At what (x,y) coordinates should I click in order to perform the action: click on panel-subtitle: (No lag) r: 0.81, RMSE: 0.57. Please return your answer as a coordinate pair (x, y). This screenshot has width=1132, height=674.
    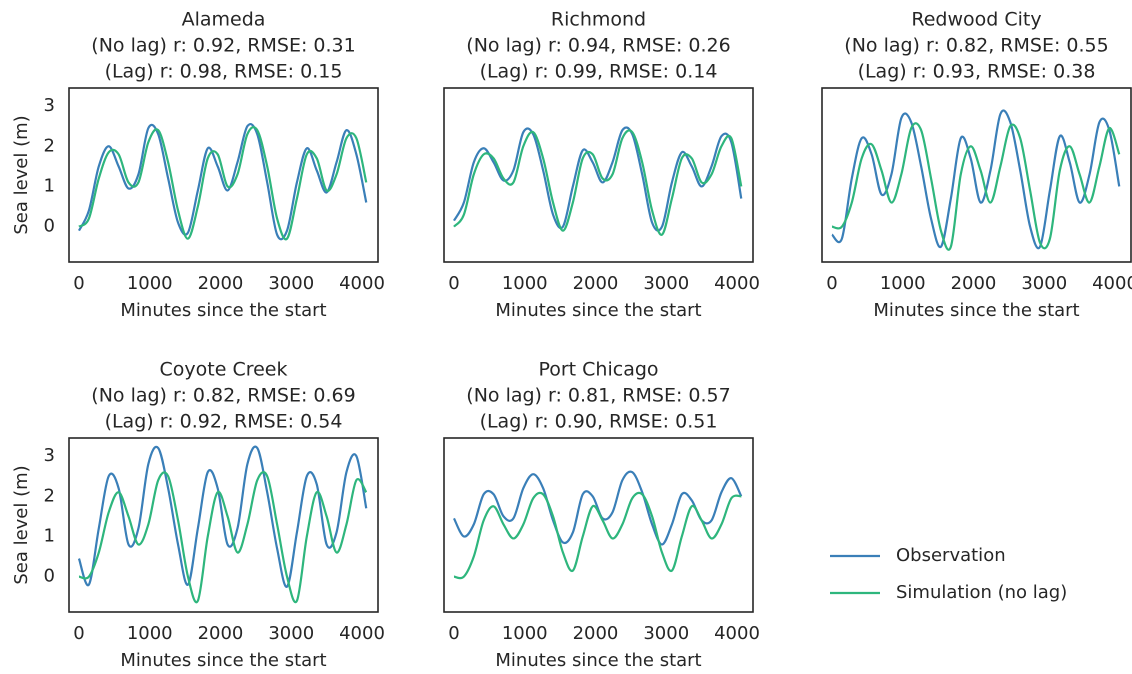
    Looking at the image, I should click on (598, 396).